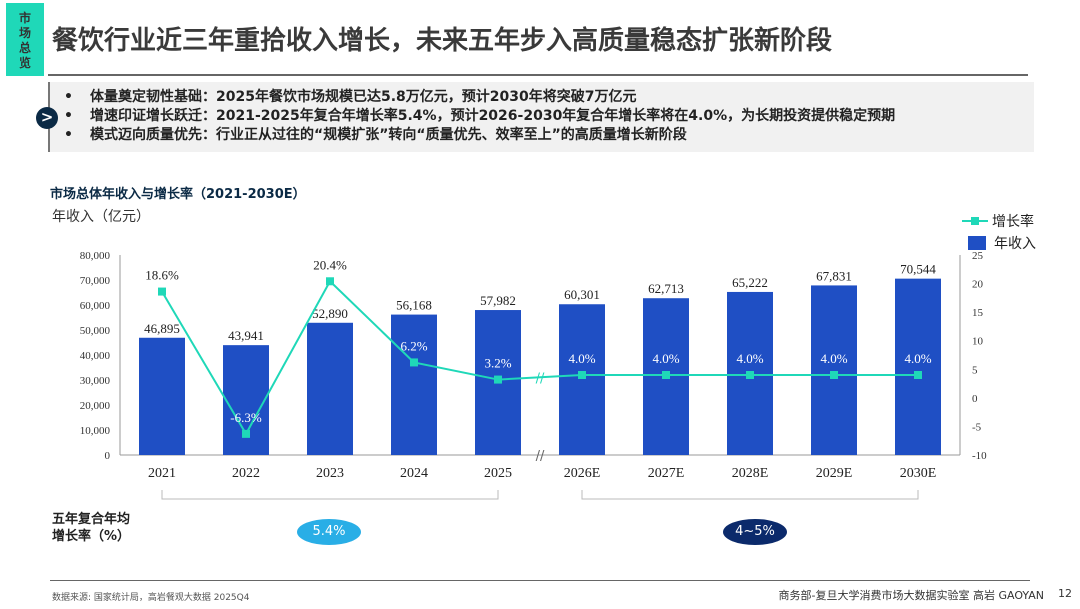 Image resolution: width=1080 pixels, height=609 pixels. What do you see at coordinates (582, 473) in the screenshot?
I see `x-tick-label: 2026E` at bounding box center [582, 473].